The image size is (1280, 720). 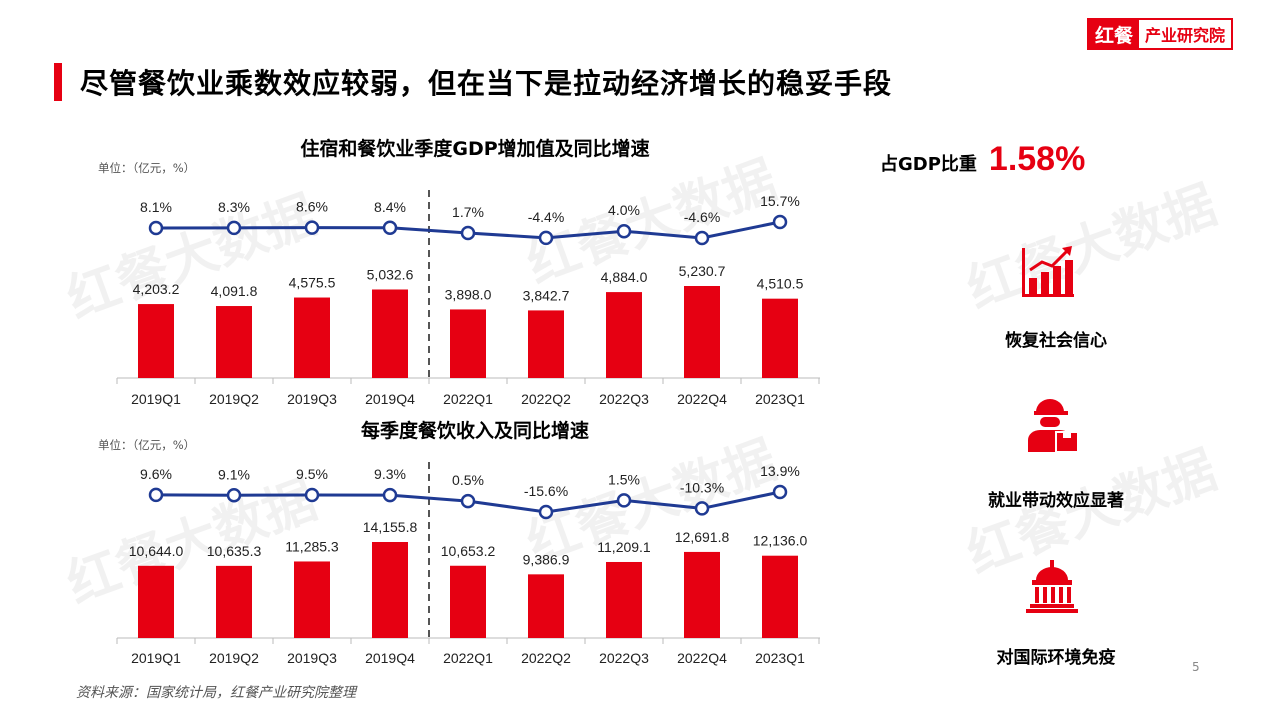 What do you see at coordinates (390, 207) in the screenshot?
I see `growth-label: 8.4%` at bounding box center [390, 207].